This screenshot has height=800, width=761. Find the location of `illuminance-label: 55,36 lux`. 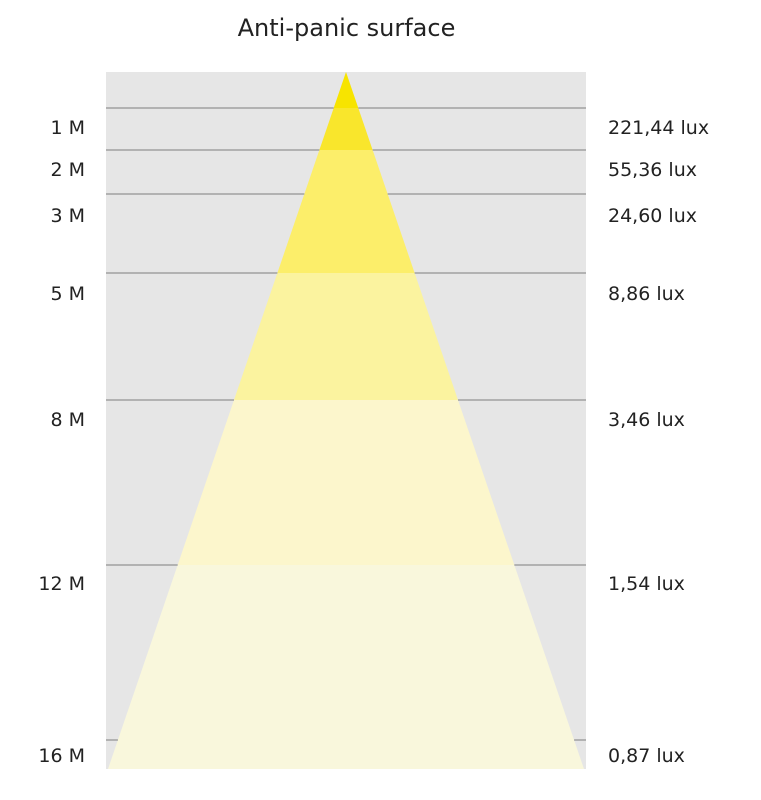

illuminance-label: 55,36 lux is located at coordinates (652, 170).